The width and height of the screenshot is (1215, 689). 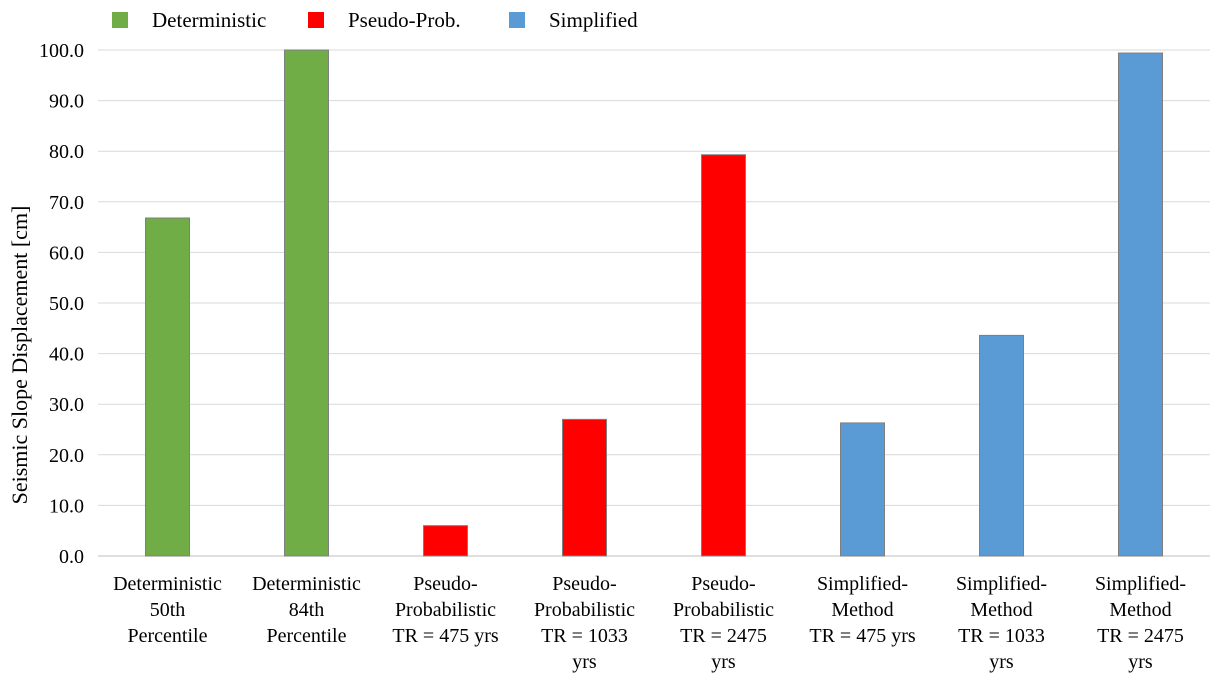 What do you see at coordinates (71, 557) in the screenshot?
I see `y-tick-label: 0.0` at bounding box center [71, 557].